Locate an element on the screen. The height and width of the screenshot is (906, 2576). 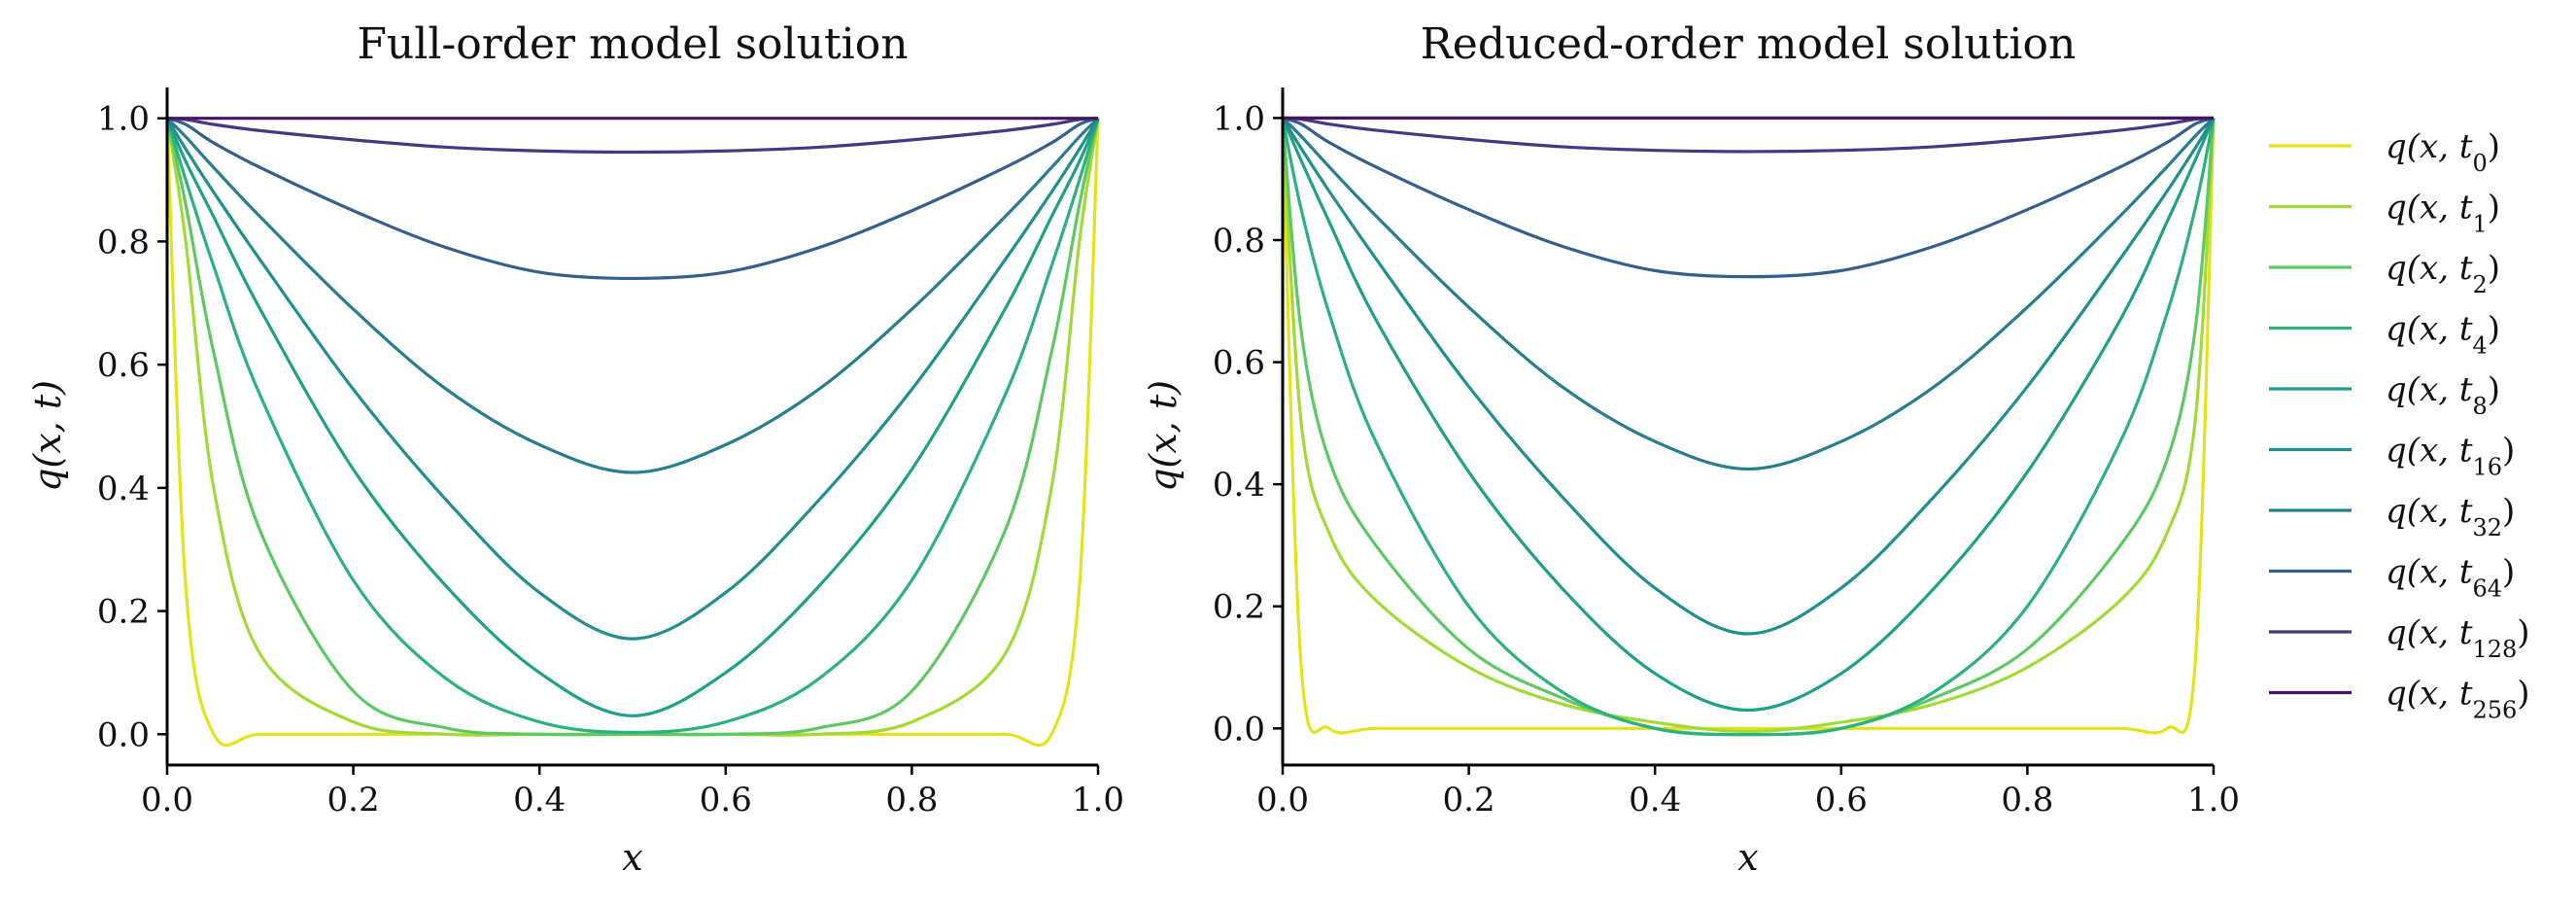
legend-label: q(x, t2) is located at coordinates (2443, 273).